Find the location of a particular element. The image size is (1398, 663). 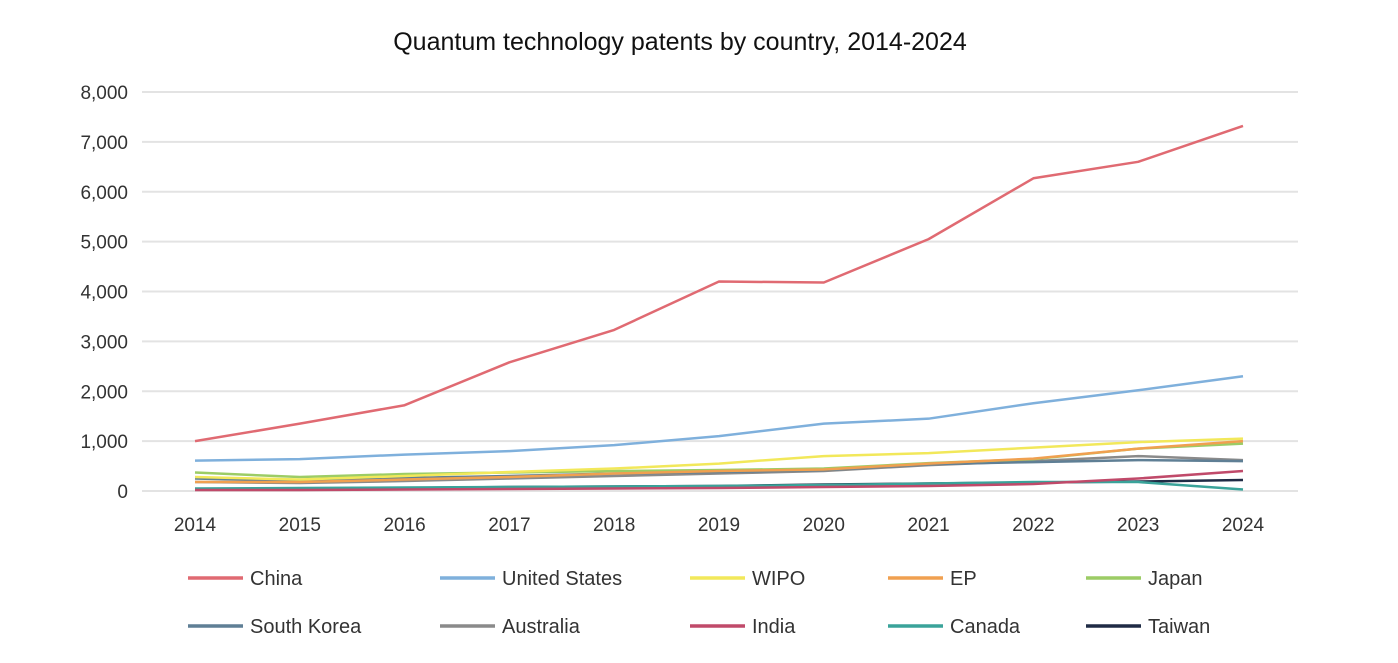

legend-label: South Korea is located at coordinates (306, 627).